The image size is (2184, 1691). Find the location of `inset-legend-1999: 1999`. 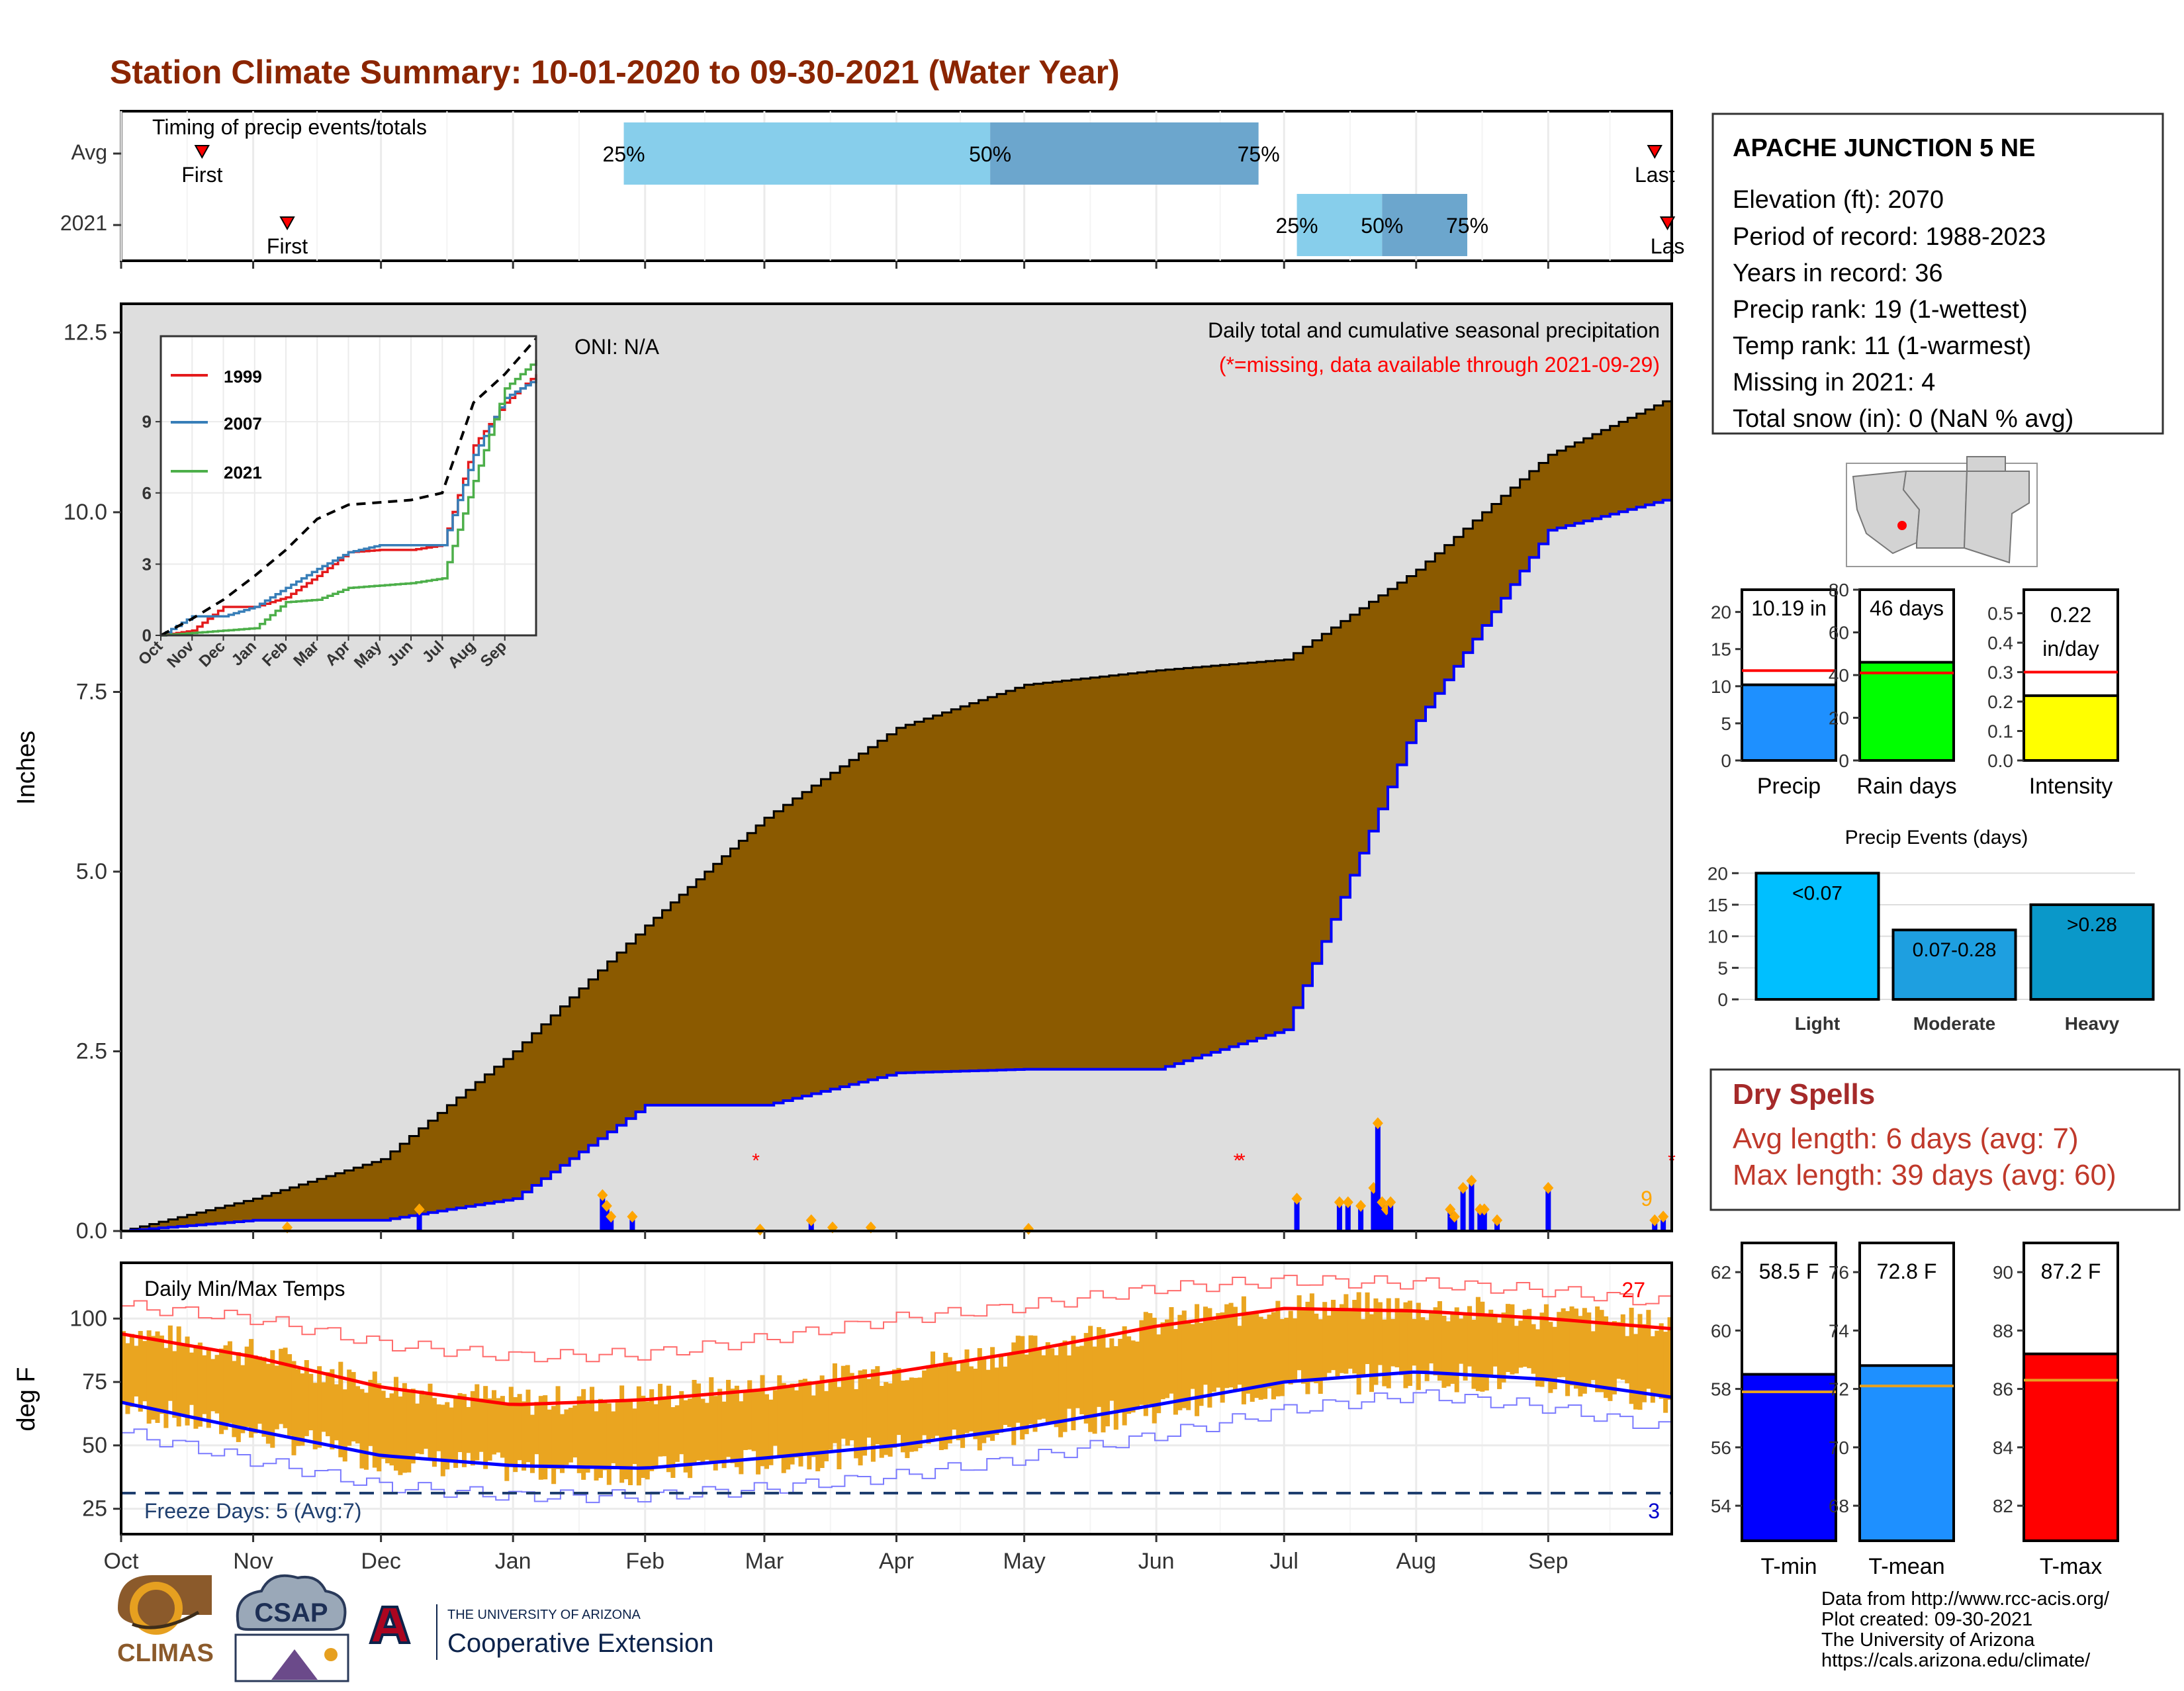

inset-legend-1999: 1999 is located at coordinates (243, 377).